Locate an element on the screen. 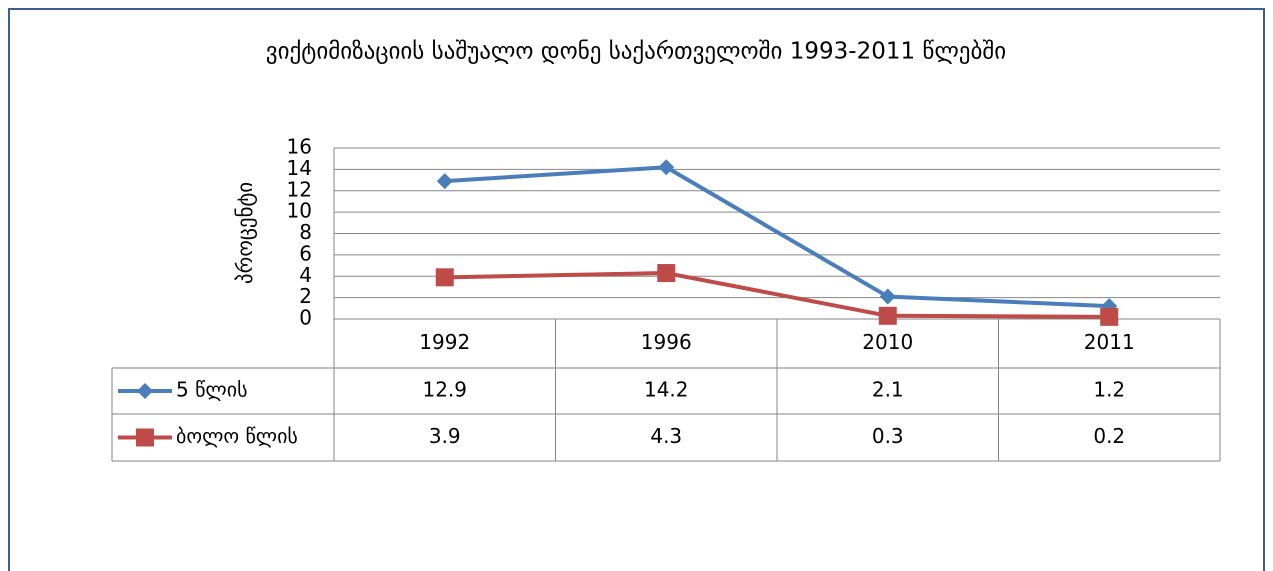  x-tick-label: 2010 is located at coordinates (887, 342).